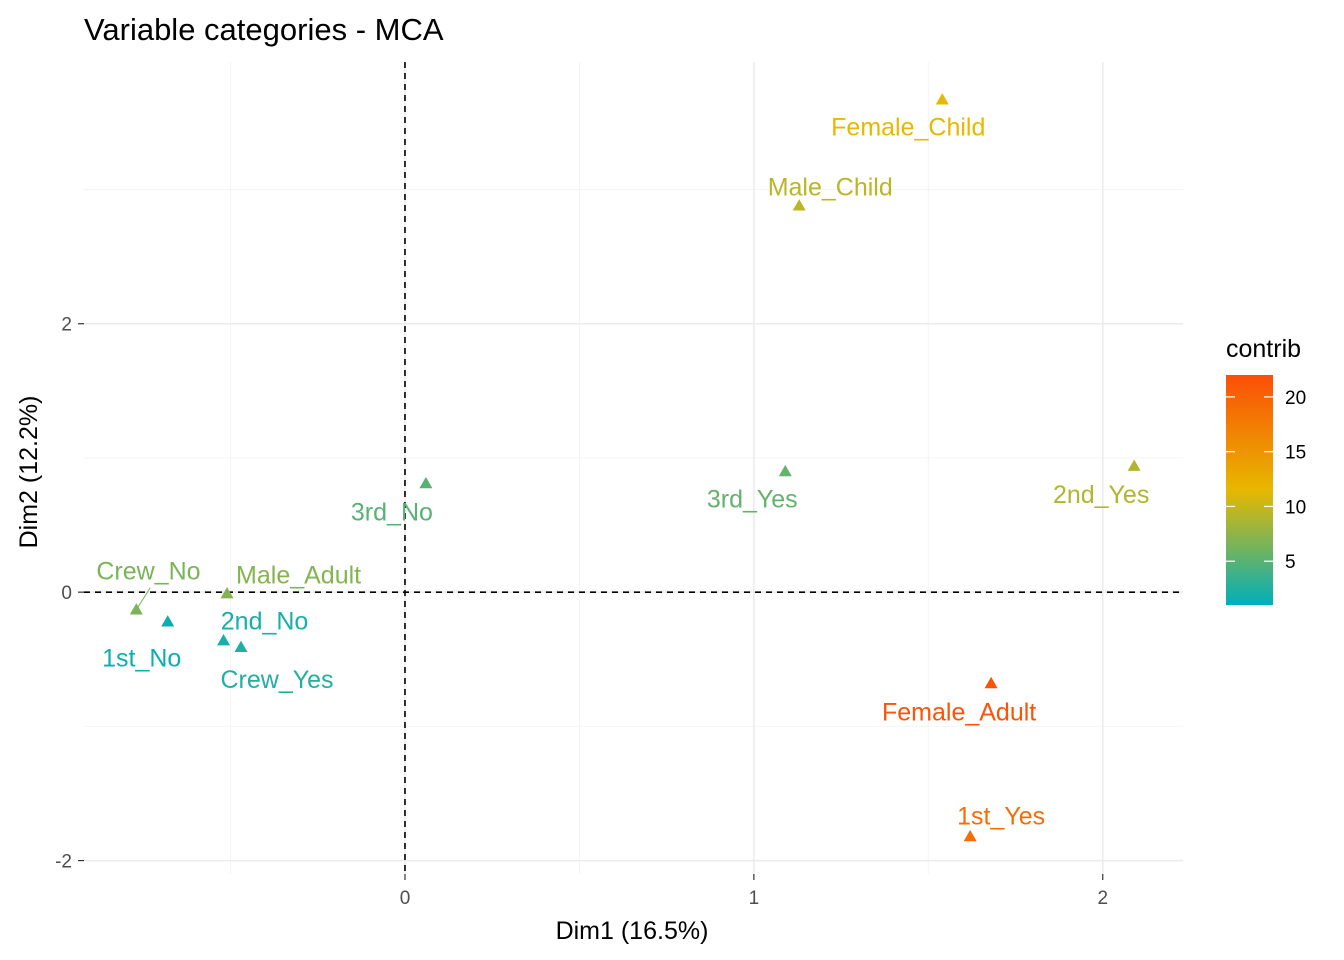 This screenshot has height=960, width=1344. I want to click on point-3rd-yes, so click(785, 470).